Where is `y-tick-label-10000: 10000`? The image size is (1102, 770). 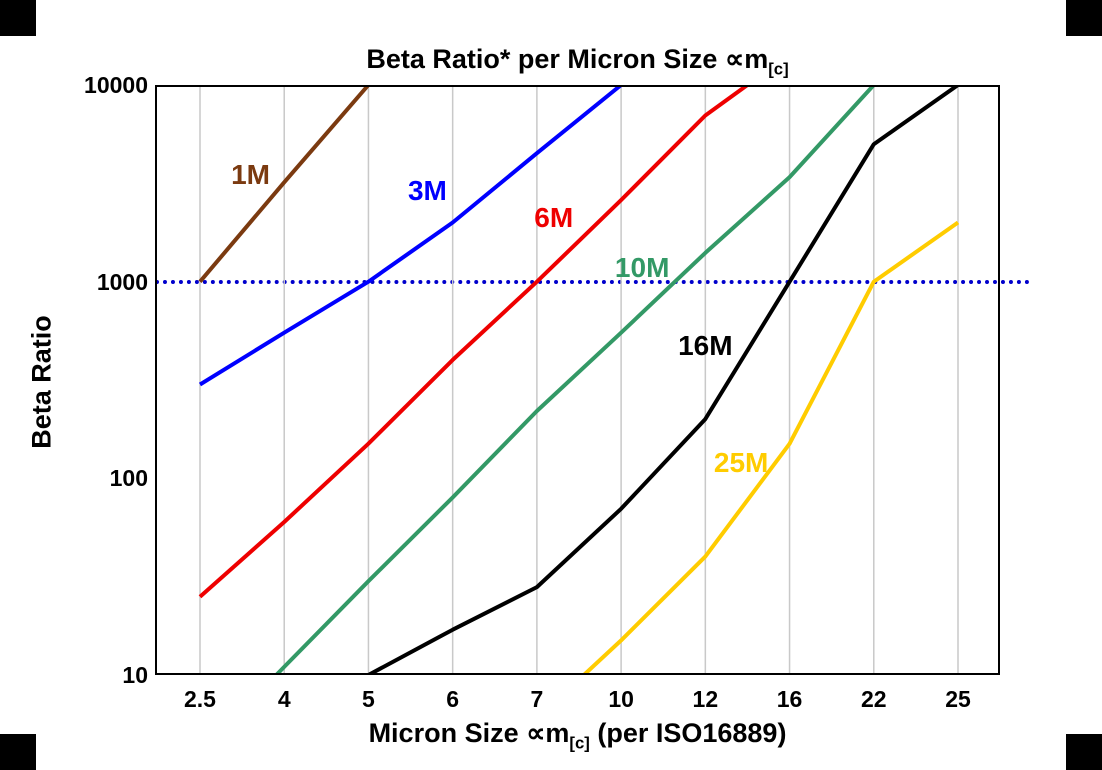 y-tick-label-10000: 10000 is located at coordinates (116, 85).